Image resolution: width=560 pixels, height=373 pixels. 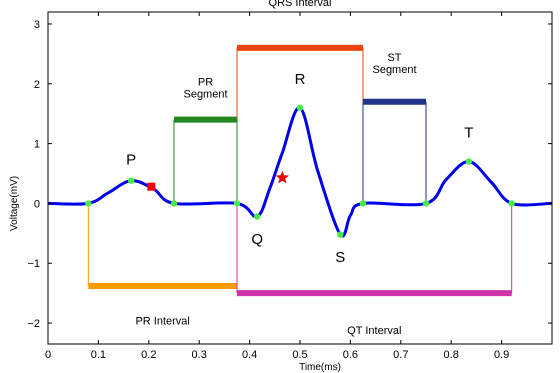 I want to click on x-tick-label: 0.8, so click(x=451, y=355).